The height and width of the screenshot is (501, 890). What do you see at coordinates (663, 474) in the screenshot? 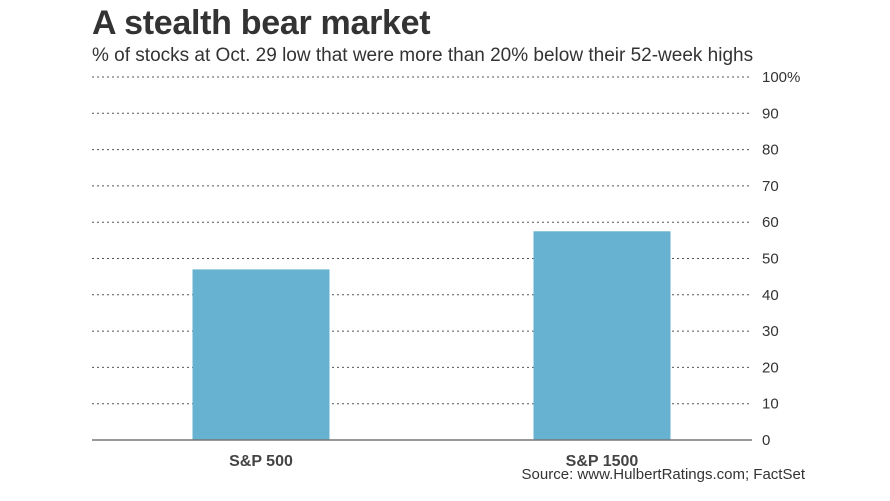
I see `source-note: Source: www.HulbertRatings.com; FactSet` at bounding box center [663, 474].